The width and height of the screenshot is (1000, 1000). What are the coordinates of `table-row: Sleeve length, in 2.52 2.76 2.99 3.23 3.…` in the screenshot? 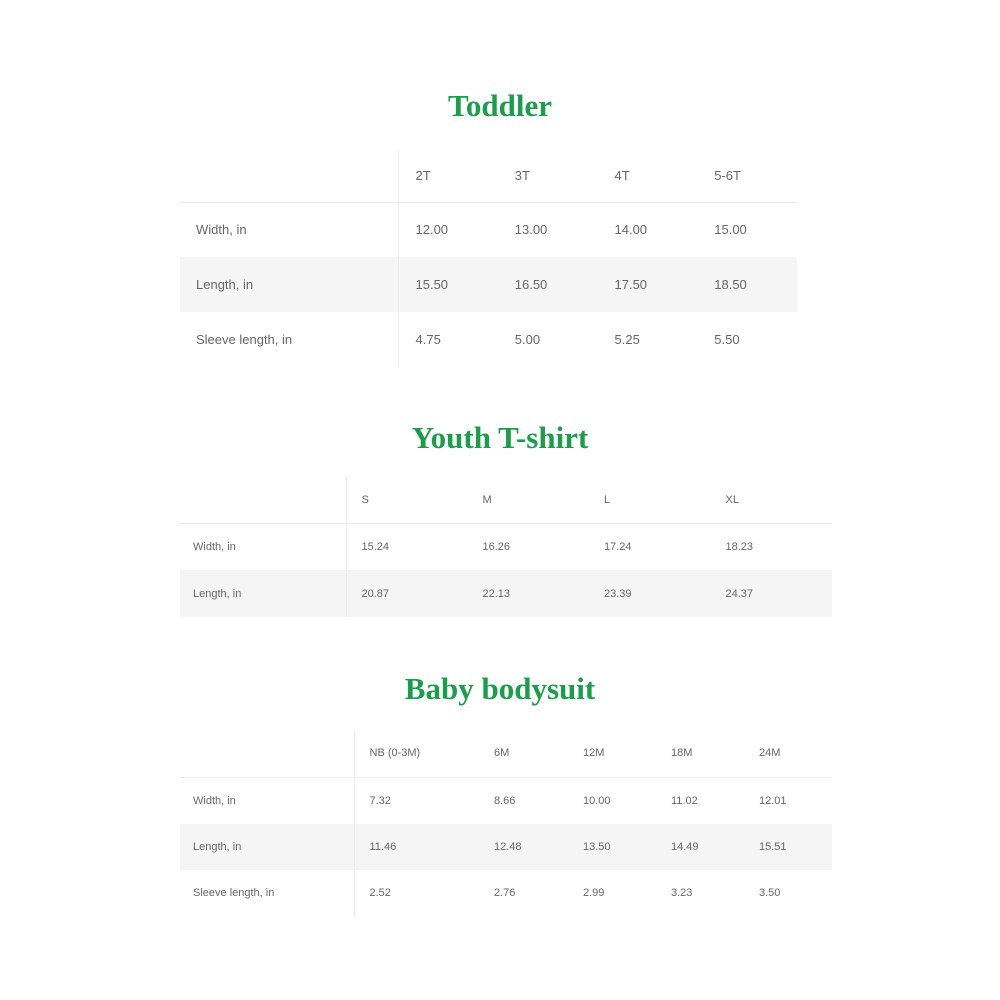 It's located at (506, 893).